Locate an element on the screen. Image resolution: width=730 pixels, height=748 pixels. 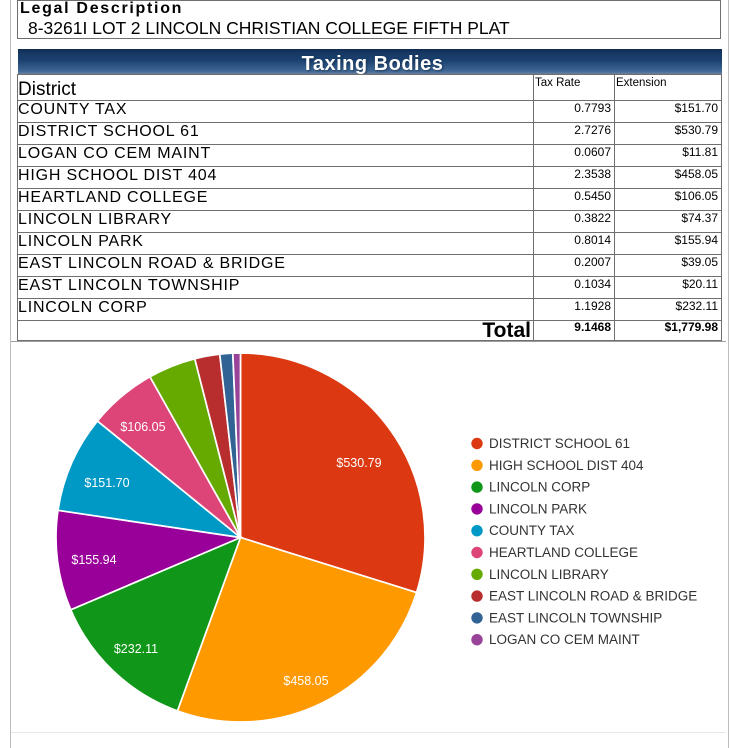
svg-text: HIGH SCHOOL DIST 404 is located at coordinates (566, 465).